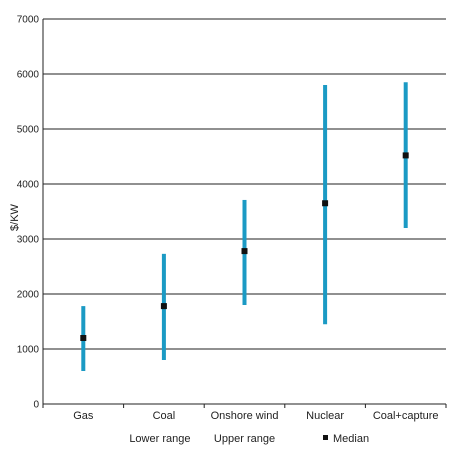 Image resolution: width=474 pixels, height=454 pixels. Describe the element at coordinates (164, 416) in the screenshot. I see `category-label: Coal` at that location.